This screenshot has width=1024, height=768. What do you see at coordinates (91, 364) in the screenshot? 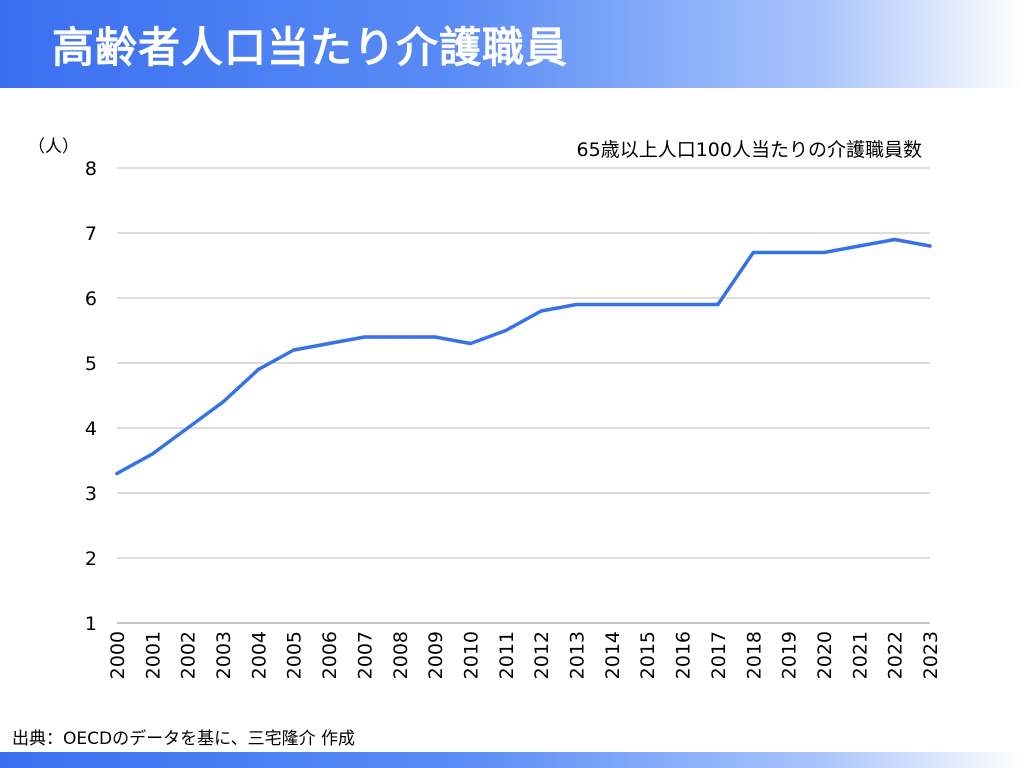
I see `y-tick-label: 5` at bounding box center [91, 364].